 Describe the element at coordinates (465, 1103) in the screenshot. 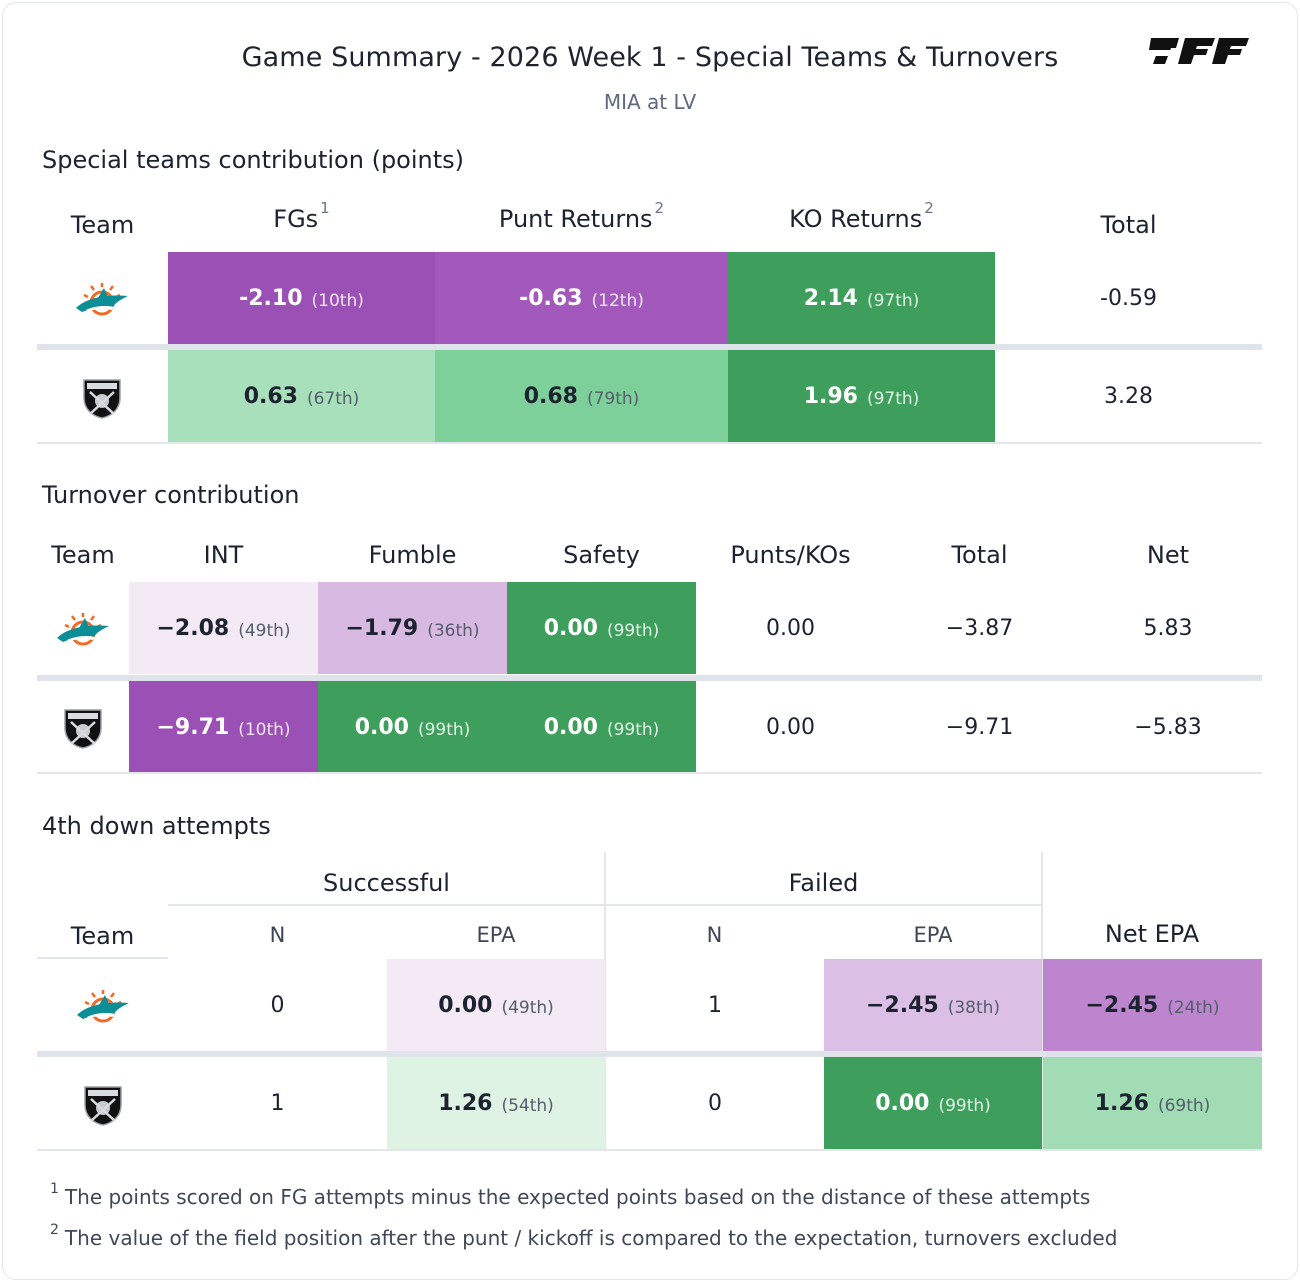

I see `fd-lv-s-epa-value: 1.26` at that location.